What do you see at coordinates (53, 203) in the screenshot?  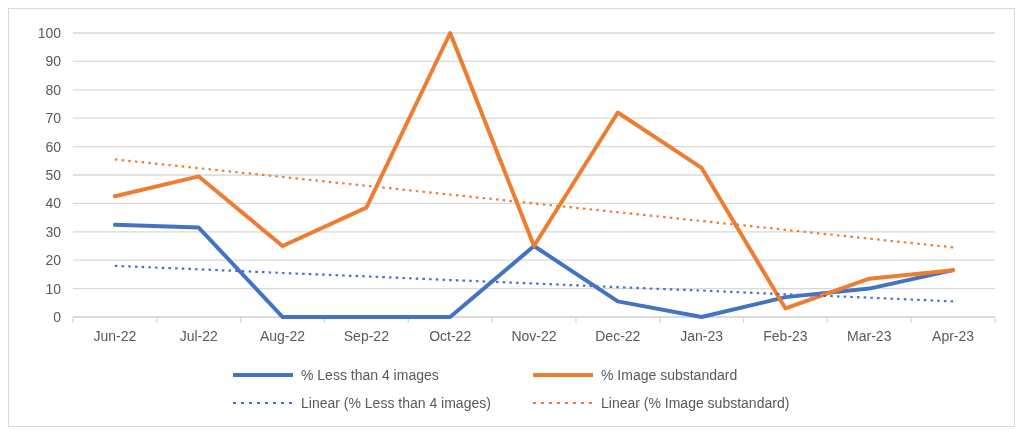 I see `y-tick-label: 40` at bounding box center [53, 203].